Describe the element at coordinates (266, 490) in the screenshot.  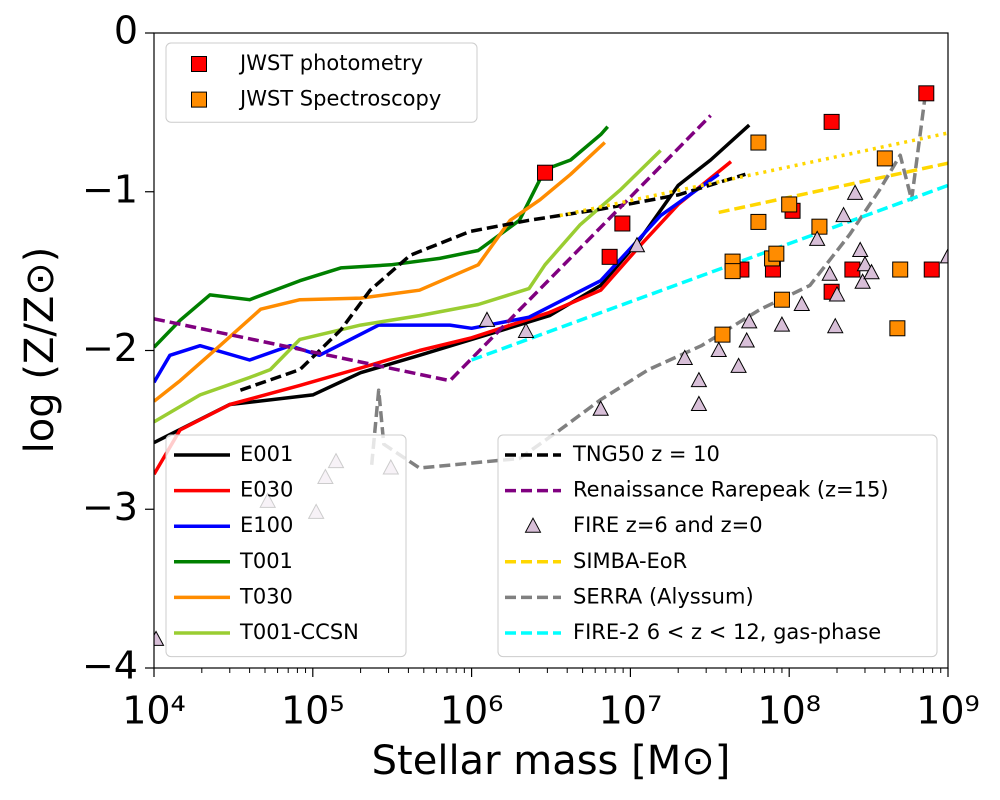
I see `legend-label: E030` at that location.